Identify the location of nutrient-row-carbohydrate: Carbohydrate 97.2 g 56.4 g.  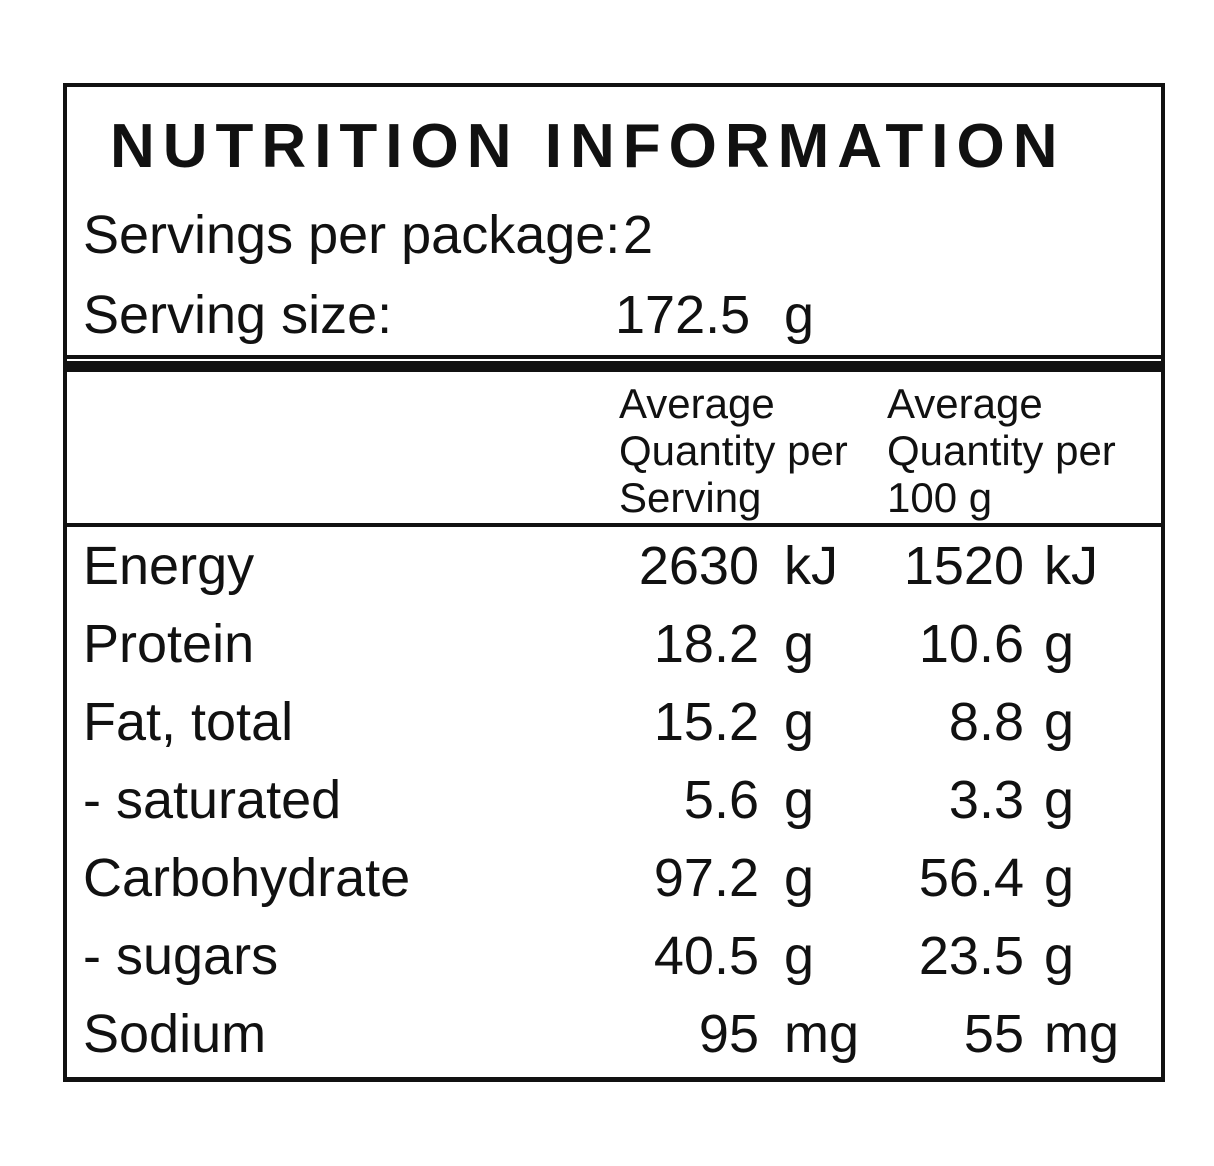
(614, 878).